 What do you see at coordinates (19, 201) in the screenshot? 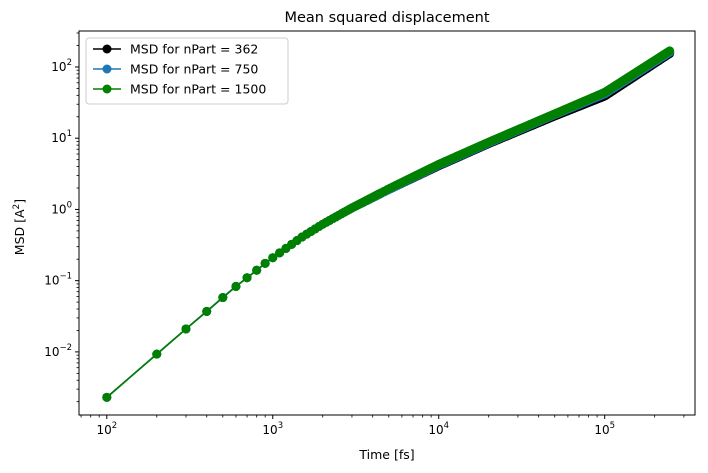
I see `y-axis-label-suffix: ]` at bounding box center [19, 201].